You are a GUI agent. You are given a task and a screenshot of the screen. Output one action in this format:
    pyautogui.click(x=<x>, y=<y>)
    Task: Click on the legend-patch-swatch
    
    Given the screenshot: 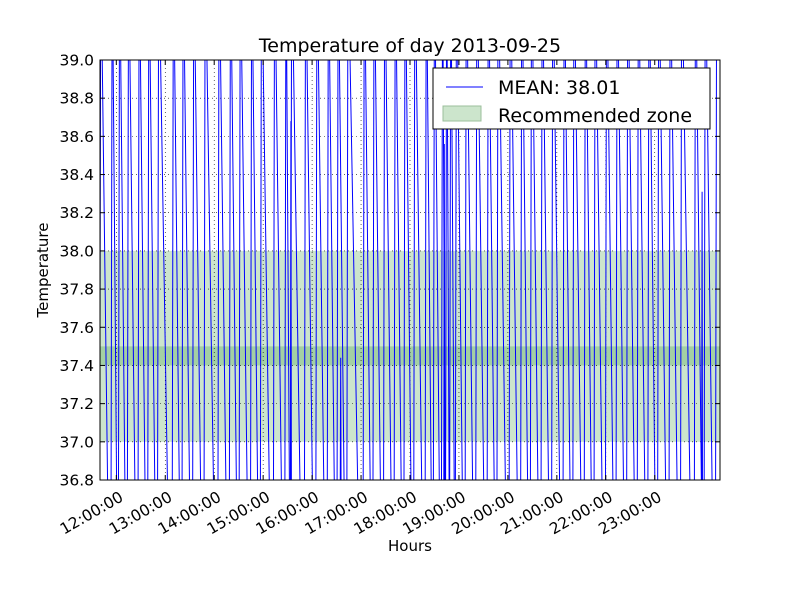 What is the action you would take?
    pyautogui.click(x=462, y=113)
    